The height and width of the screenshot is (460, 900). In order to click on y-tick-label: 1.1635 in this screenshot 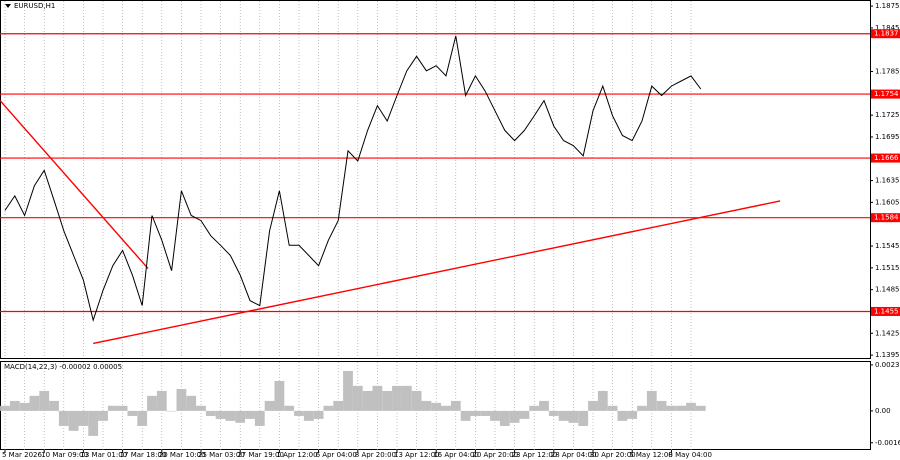, I will do `click(887, 181)`.